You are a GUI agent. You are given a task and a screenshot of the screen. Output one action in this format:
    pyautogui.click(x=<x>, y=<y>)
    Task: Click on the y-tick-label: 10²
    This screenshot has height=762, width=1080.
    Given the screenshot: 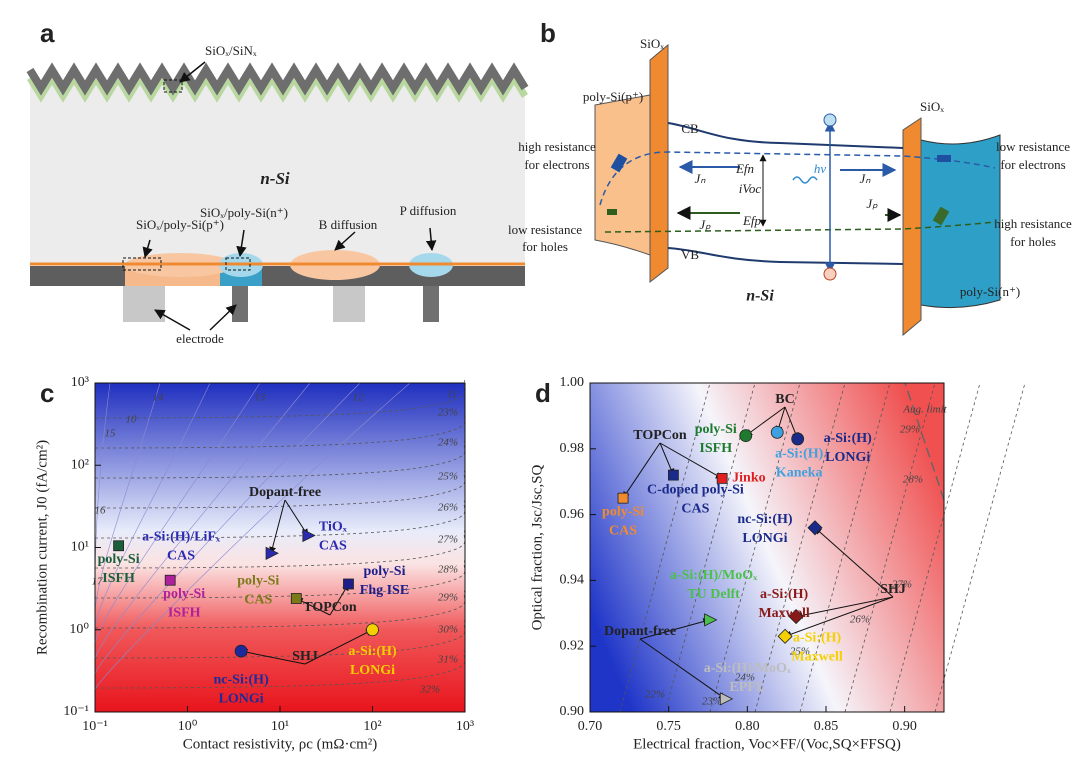 What is the action you would take?
    pyautogui.click(x=80, y=464)
    